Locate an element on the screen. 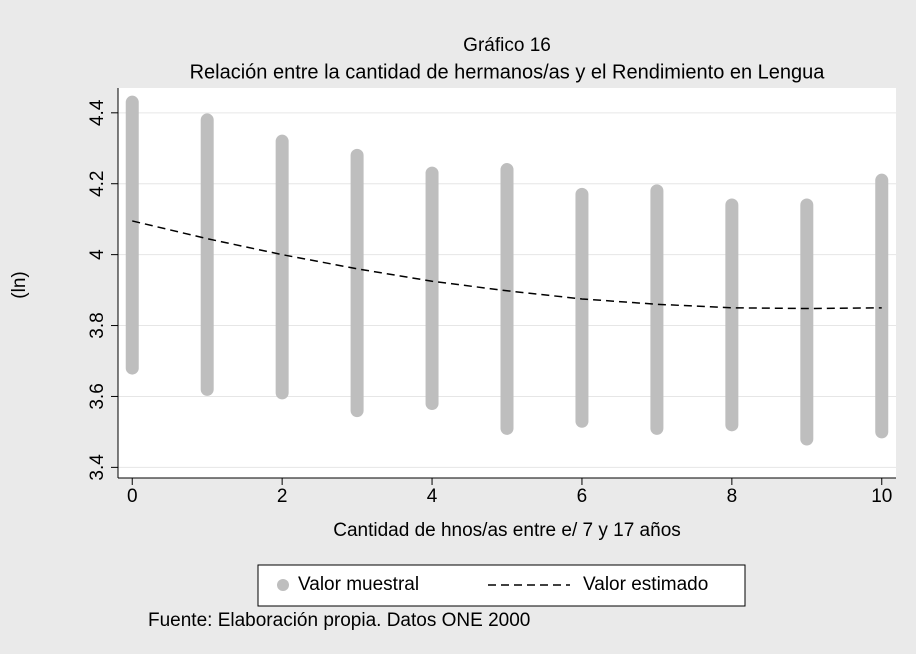  x-tick-label: 8 is located at coordinates (732, 496).